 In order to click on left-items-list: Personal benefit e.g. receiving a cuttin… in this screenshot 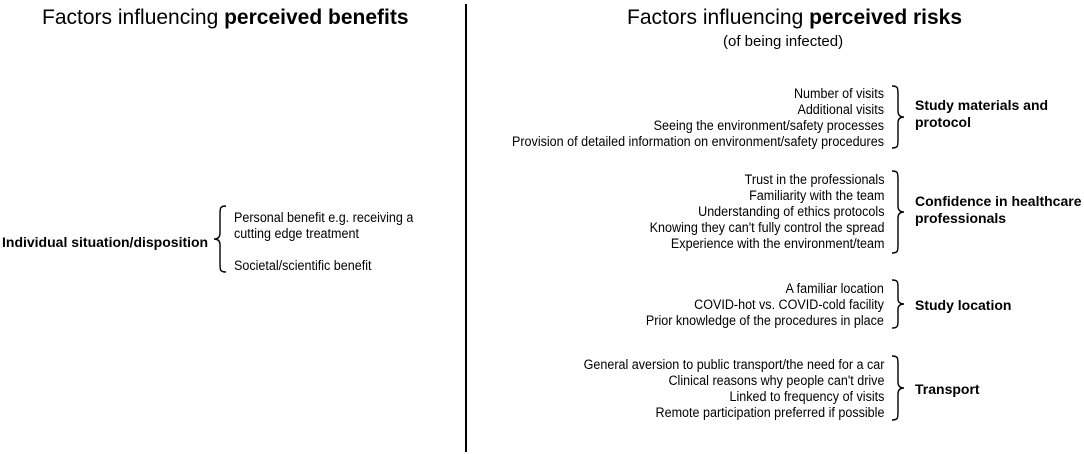, I will do `click(323, 242)`.